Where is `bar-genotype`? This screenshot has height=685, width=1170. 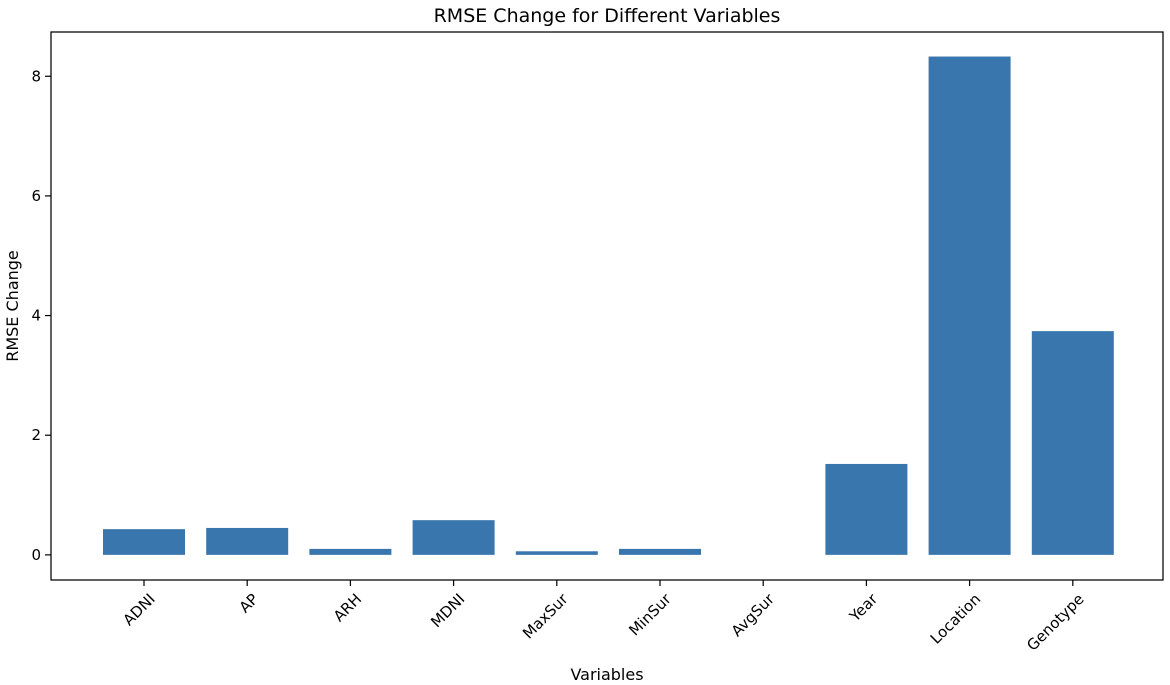 bar-genotype is located at coordinates (1072, 443).